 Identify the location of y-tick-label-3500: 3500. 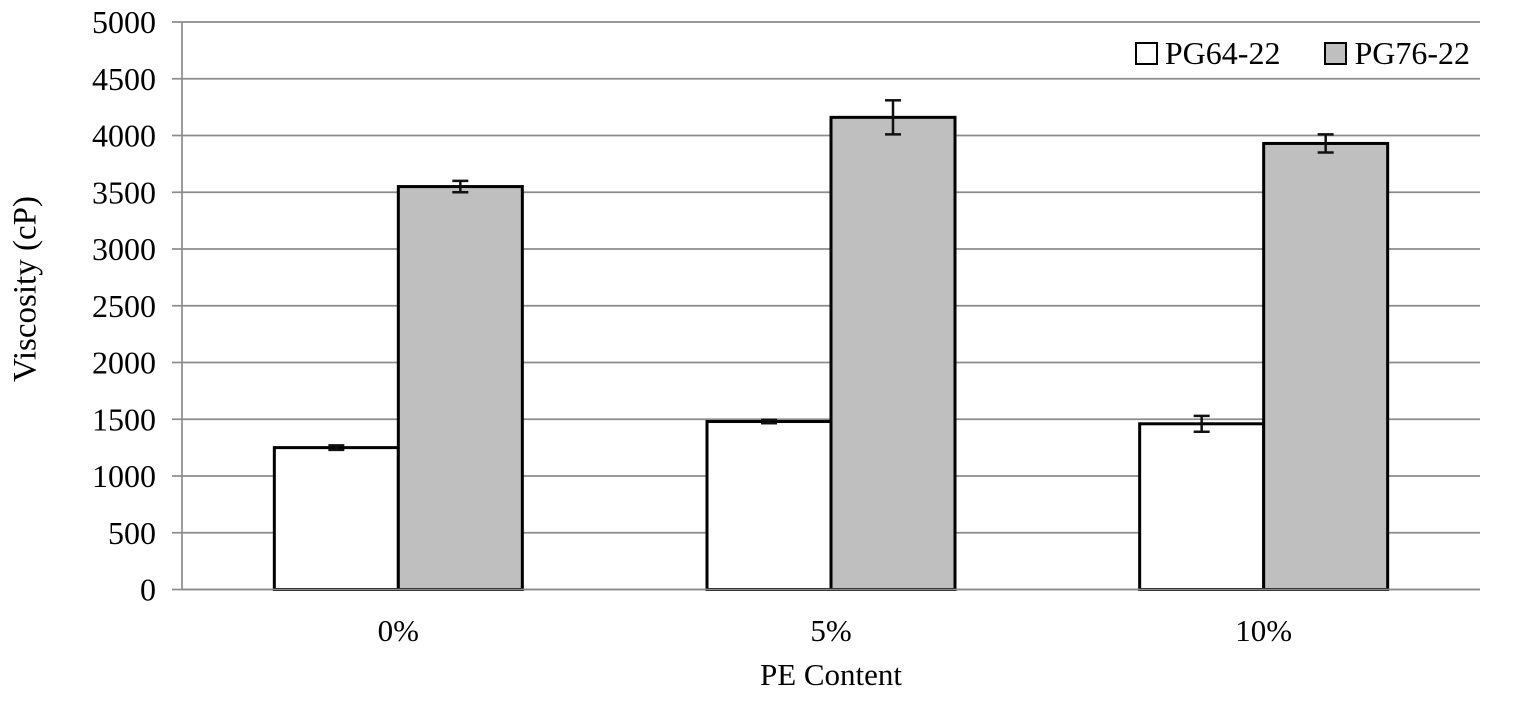
(124, 192).